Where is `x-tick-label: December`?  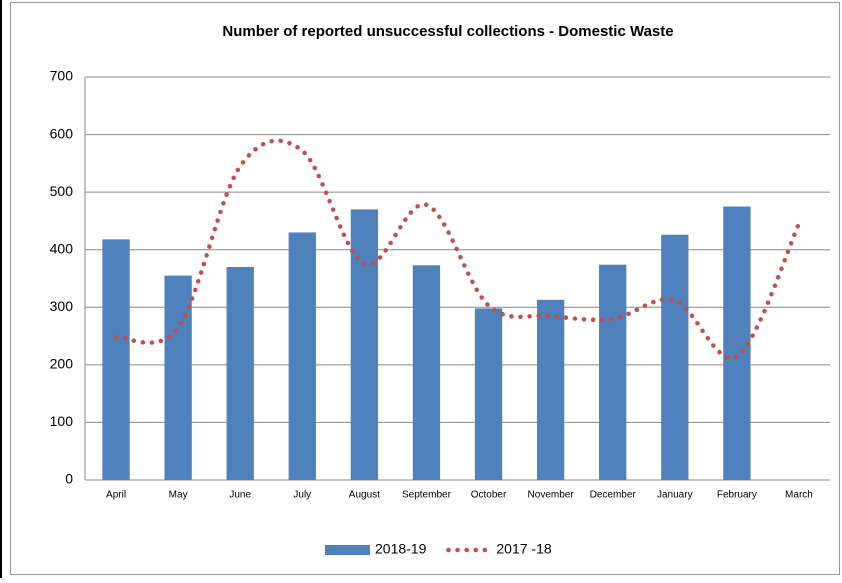 x-tick-label: December is located at coordinates (613, 495).